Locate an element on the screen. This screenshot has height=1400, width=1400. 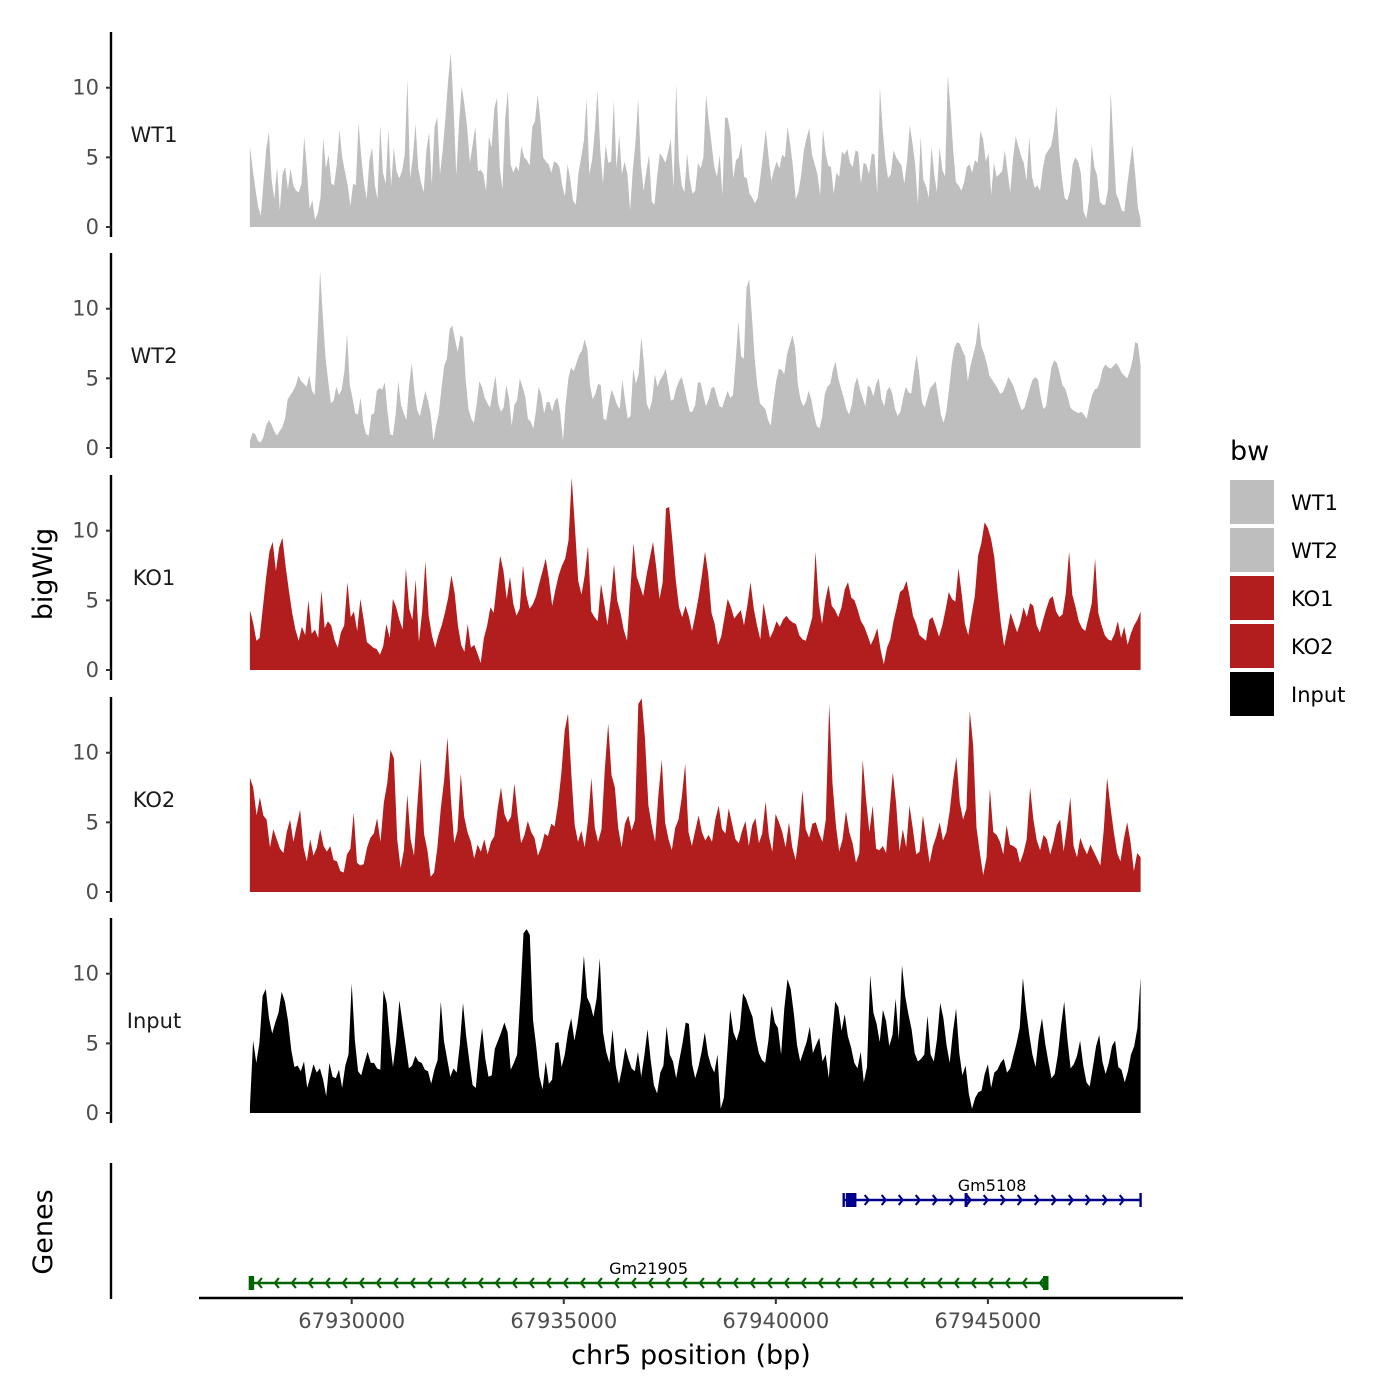
legend-item-input: Input is located at coordinates (1287, 694).